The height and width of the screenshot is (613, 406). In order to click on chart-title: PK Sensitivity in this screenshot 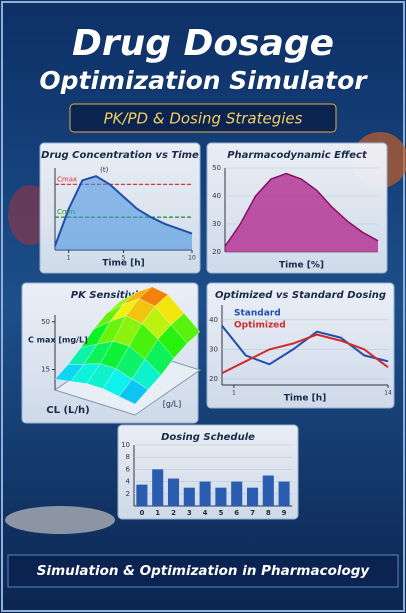, I will do `click(110, 295)`.